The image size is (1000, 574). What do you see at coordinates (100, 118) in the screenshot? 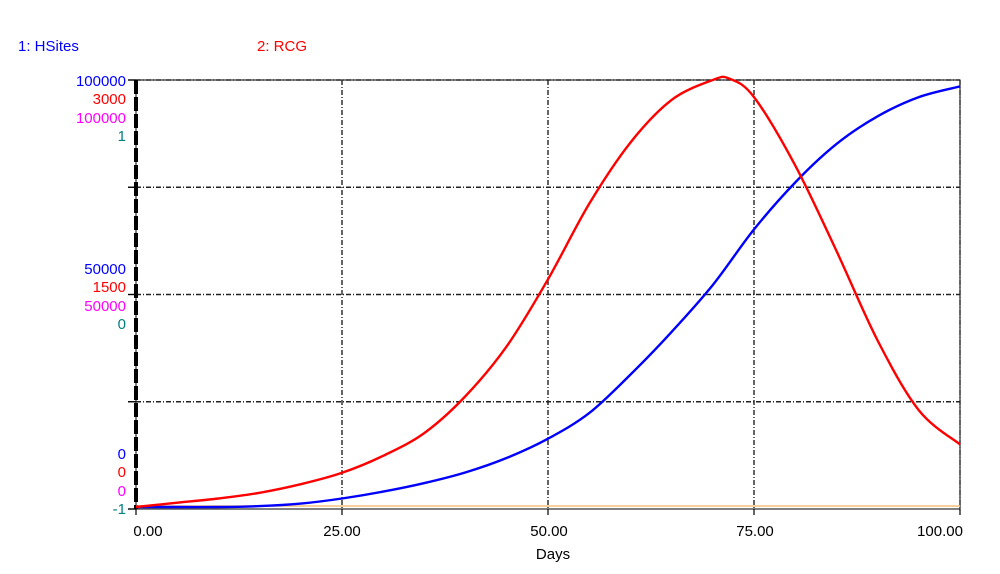
I see `y-max-third: 100000` at bounding box center [100, 118].